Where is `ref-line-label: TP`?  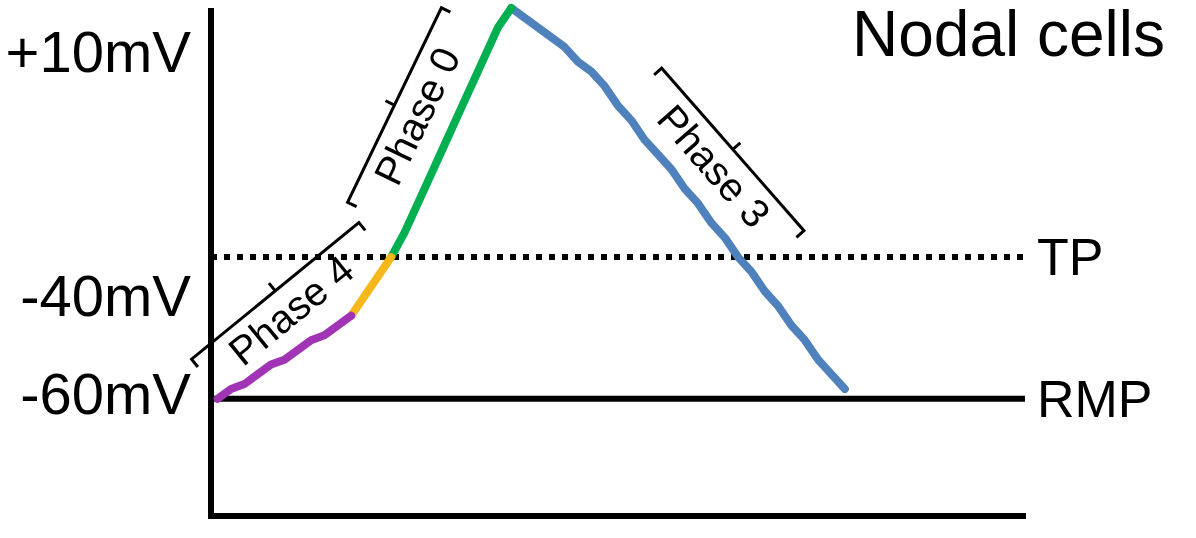 ref-line-label: TP is located at coordinates (1070, 257).